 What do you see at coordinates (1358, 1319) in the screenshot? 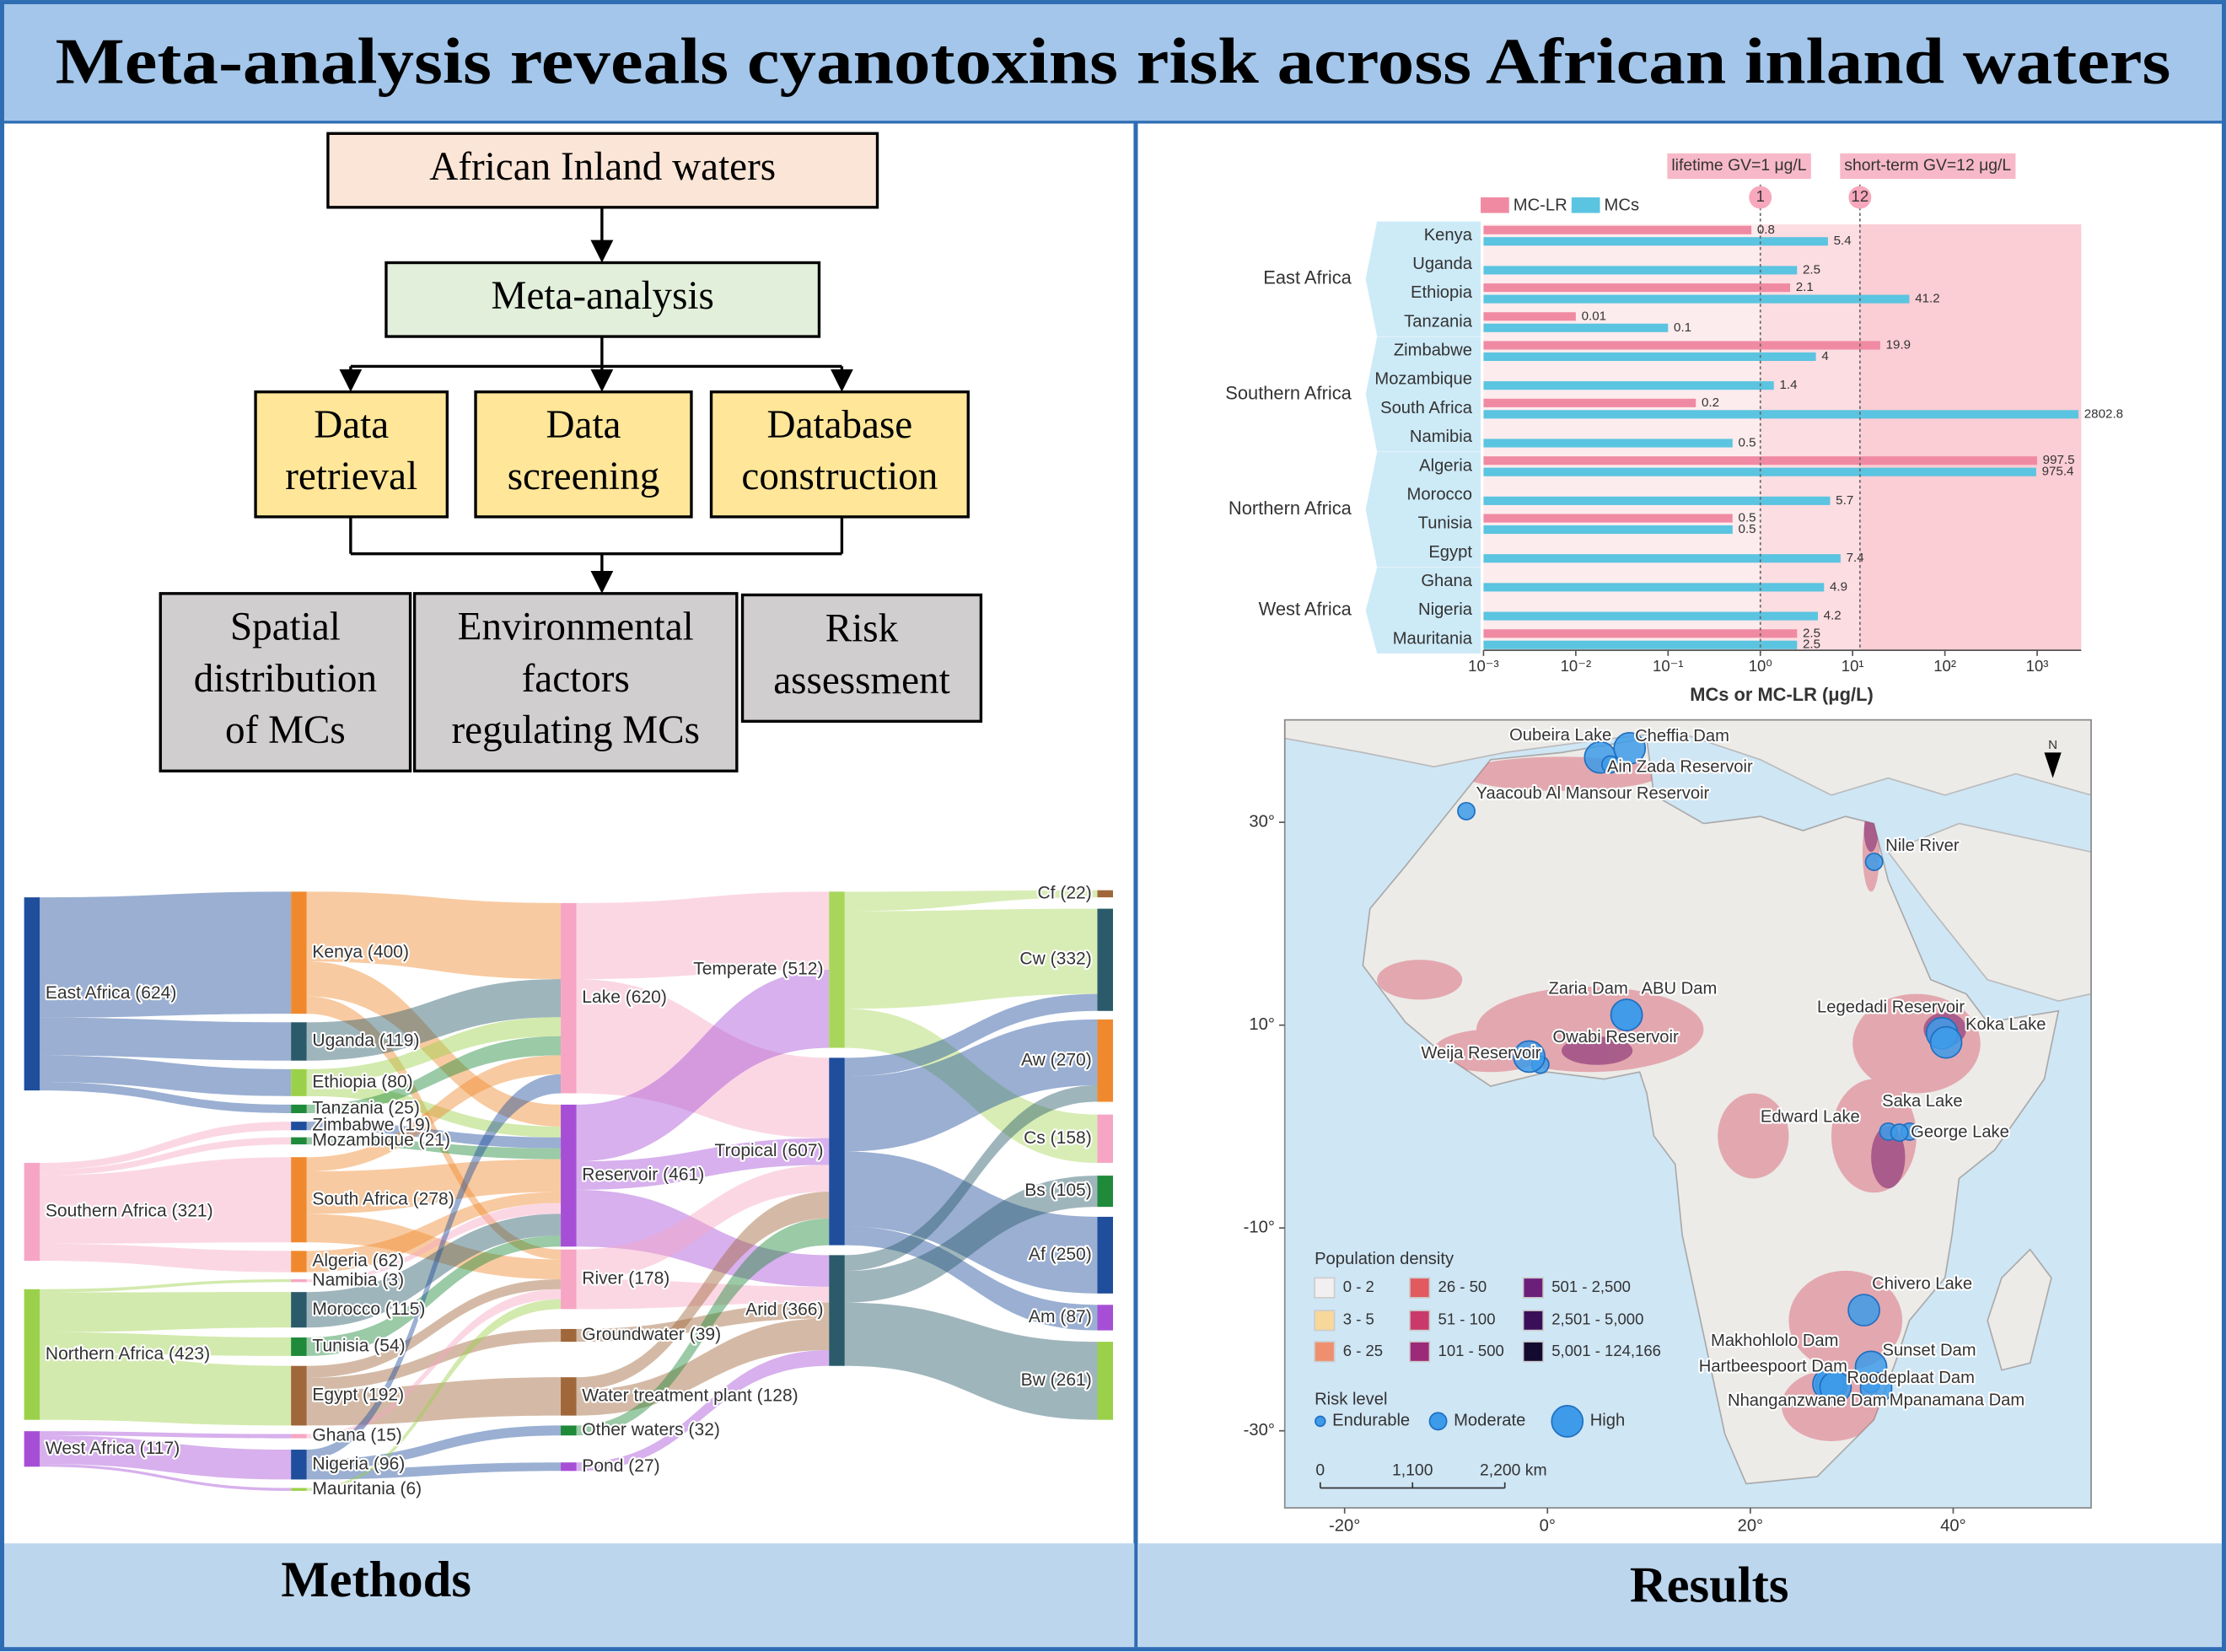
I see `population-class-label: 3 - 5` at bounding box center [1358, 1319].